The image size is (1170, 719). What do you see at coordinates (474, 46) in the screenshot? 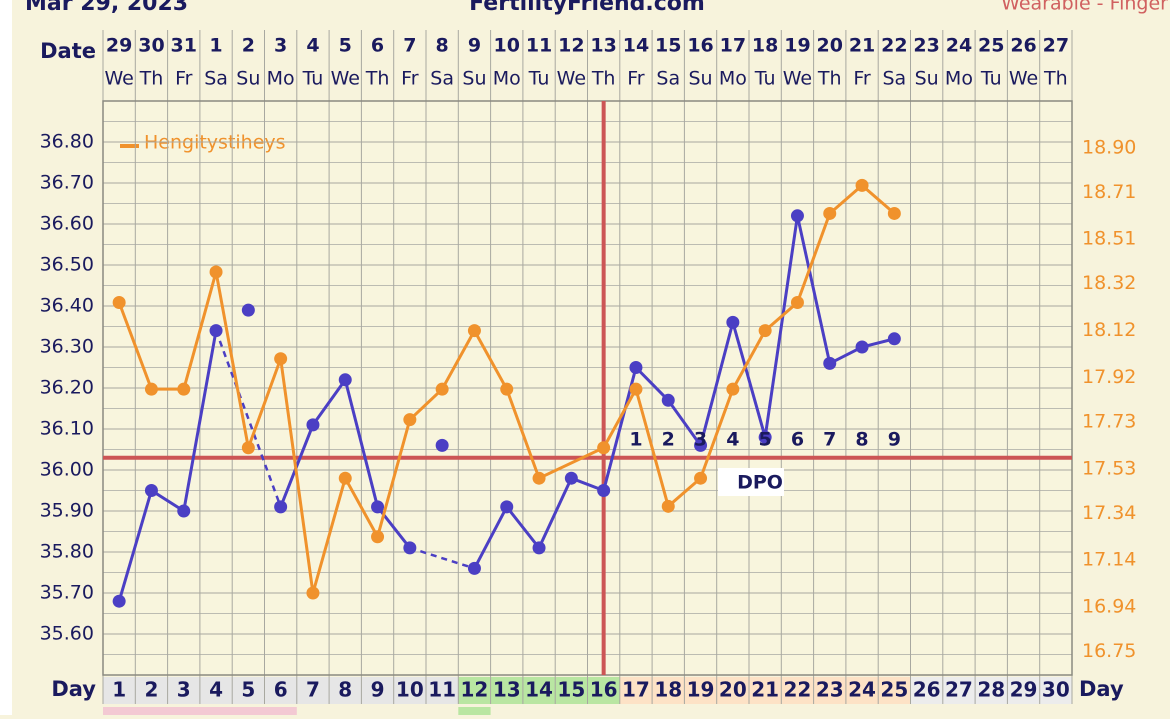
I see `date: 9` at bounding box center [474, 46].